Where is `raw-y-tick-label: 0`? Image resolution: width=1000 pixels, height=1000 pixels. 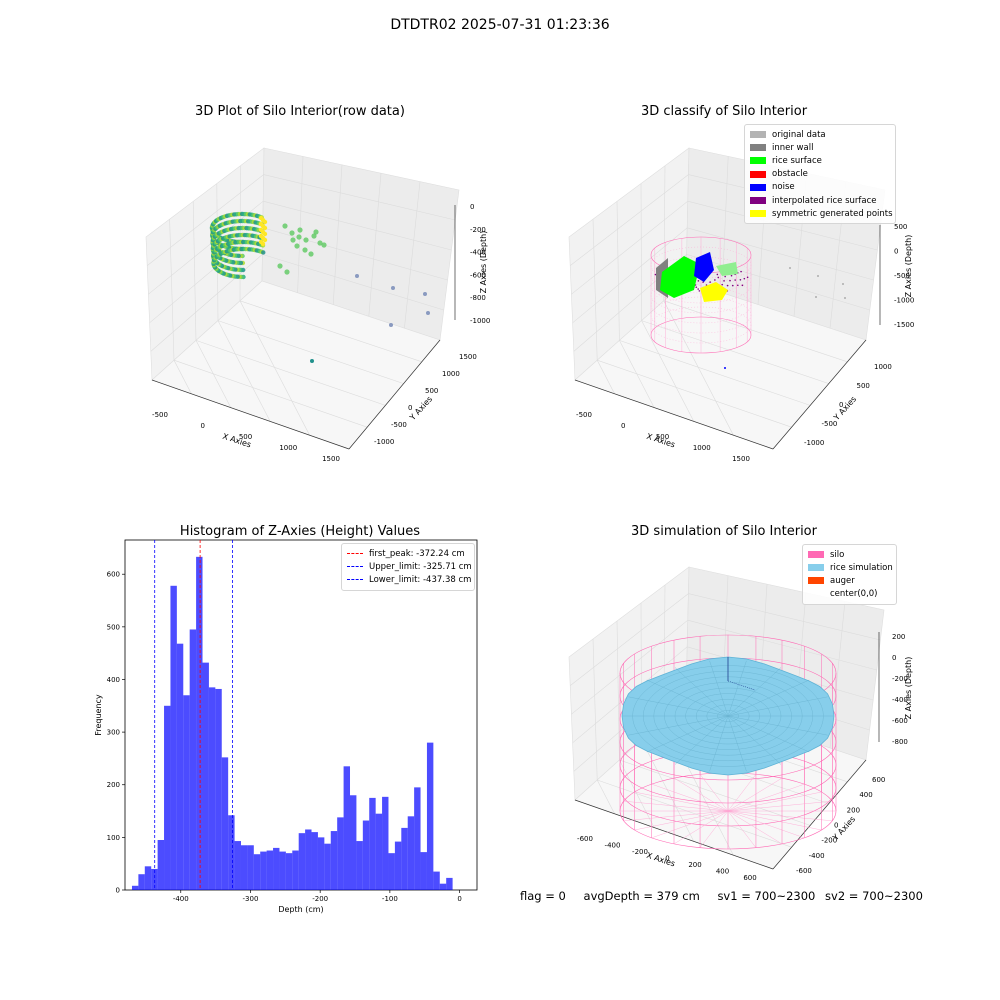
raw-y-tick-label: 0 is located at coordinates (410, 408).